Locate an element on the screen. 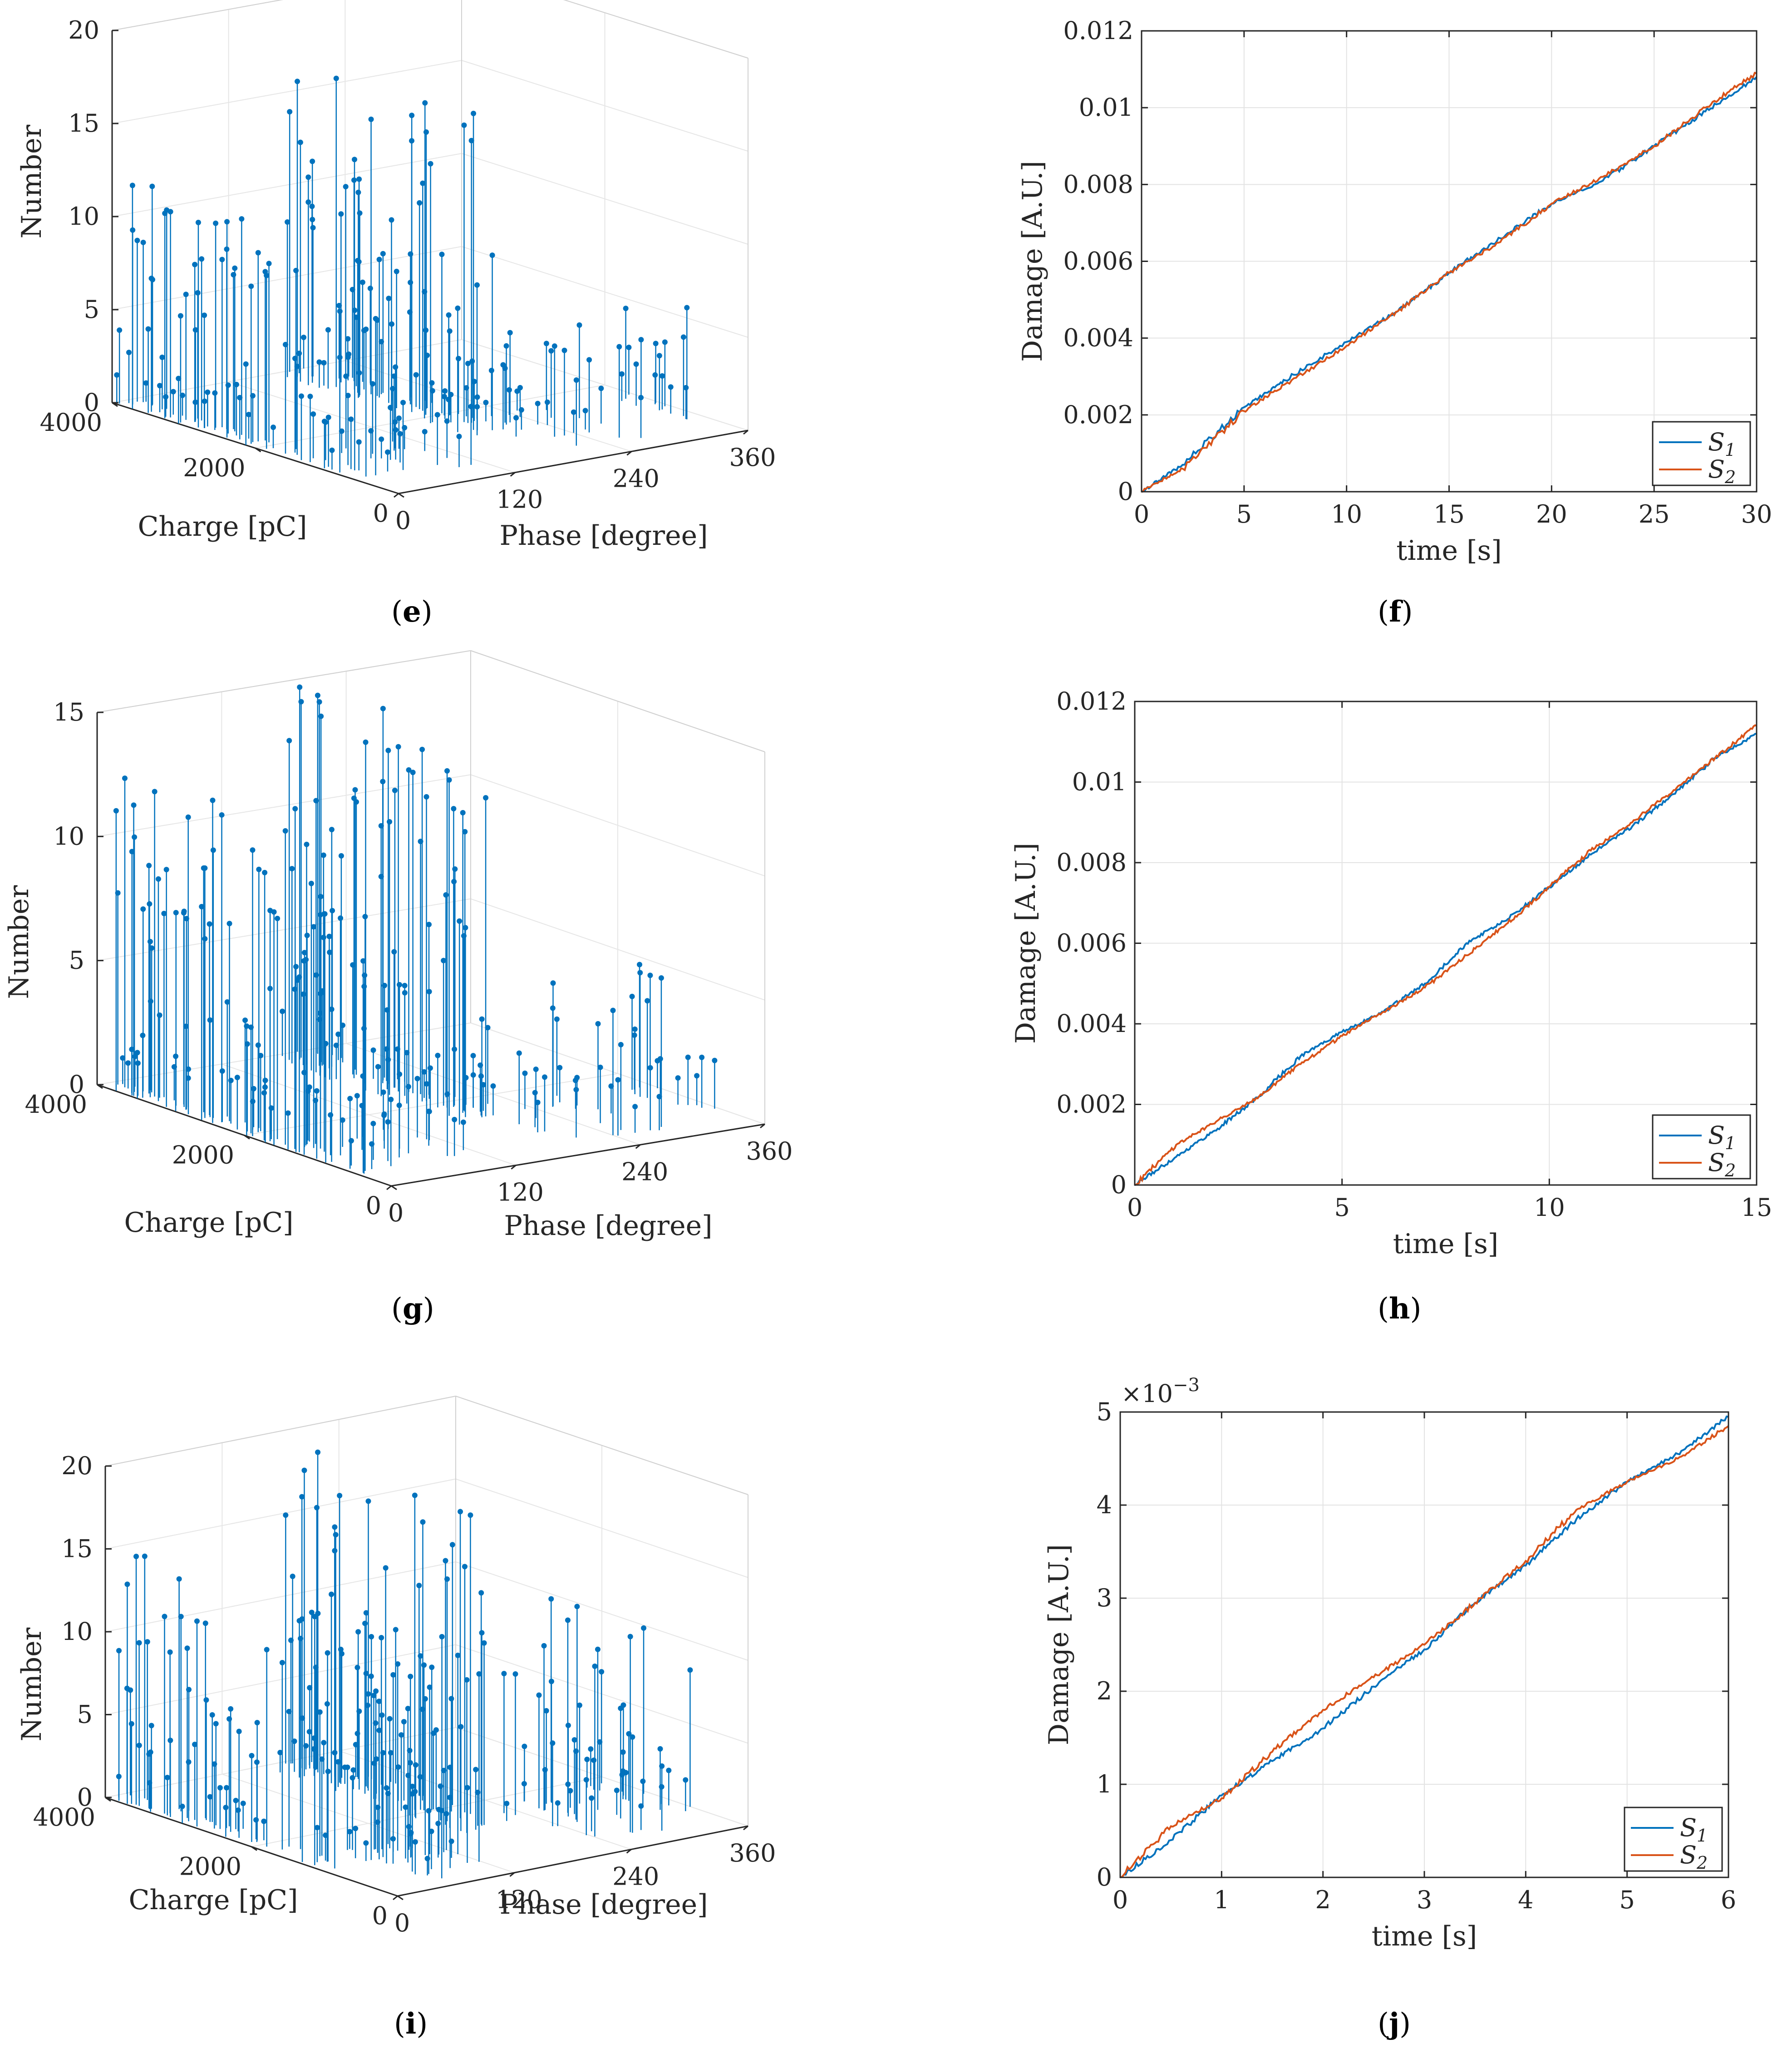  x-tick-label: 15 is located at coordinates (1449, 514).